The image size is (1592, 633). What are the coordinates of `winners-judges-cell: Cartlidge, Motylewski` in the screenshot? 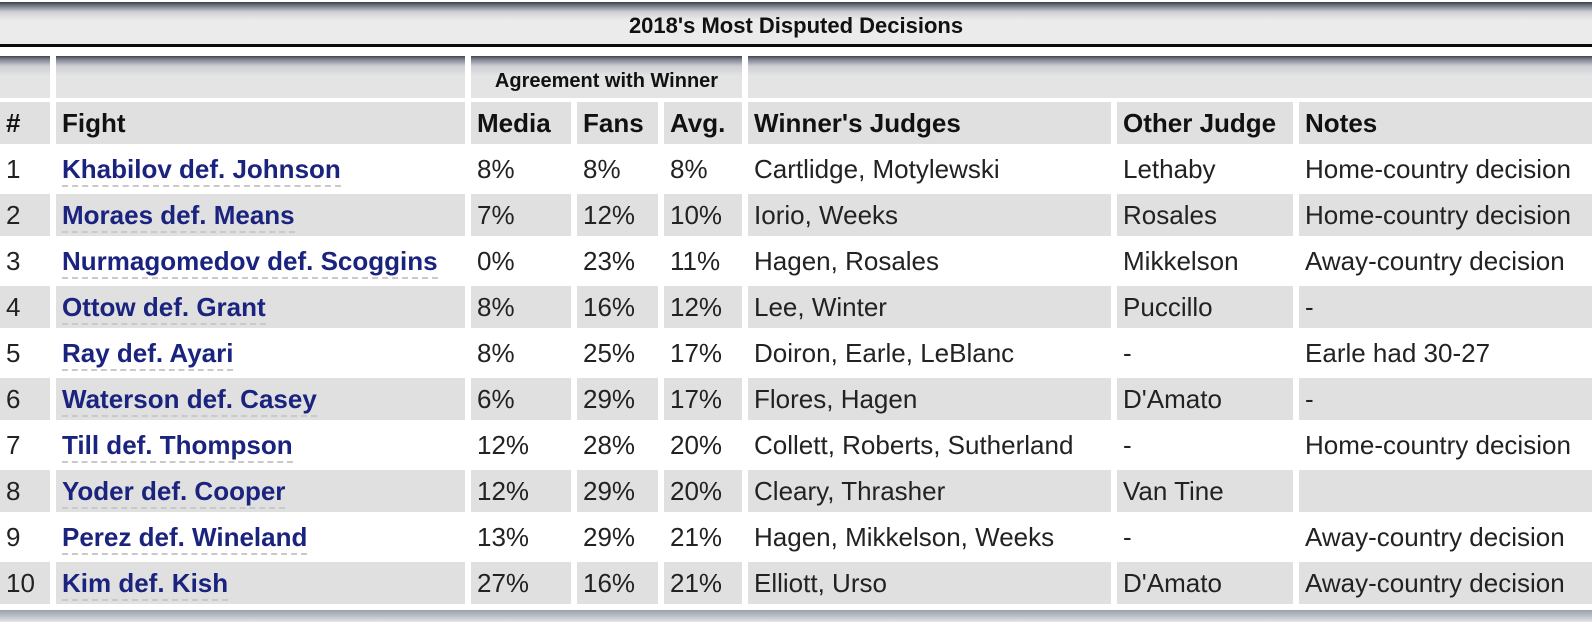 It's located at (877, 168).